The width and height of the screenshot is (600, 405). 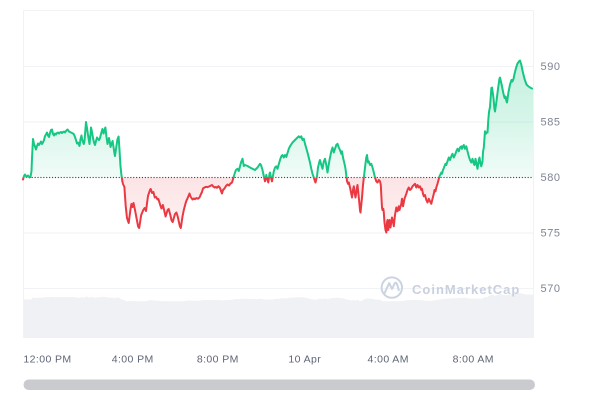 What do you see at coordinates (133, 360) in the screenshot?
I see `svg-text: 4:00 PM` at bounding box center [133, 360].